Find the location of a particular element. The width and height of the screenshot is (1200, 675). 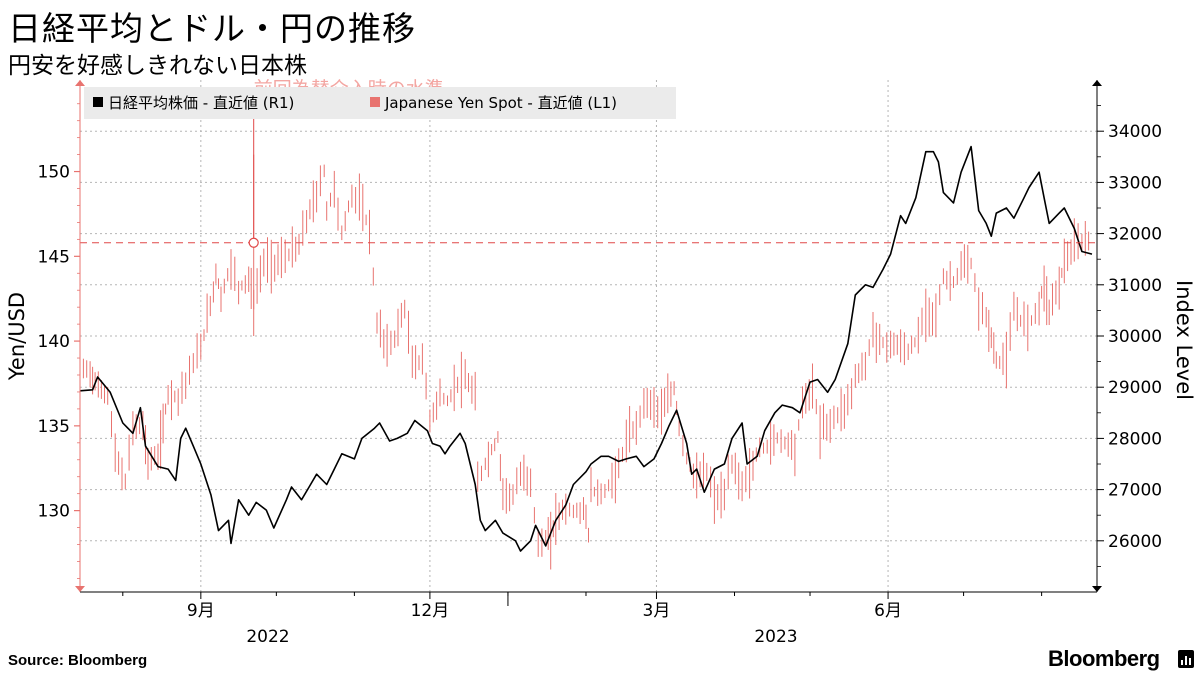

left-tick-label: 140 is located at coordinates (54, 342).